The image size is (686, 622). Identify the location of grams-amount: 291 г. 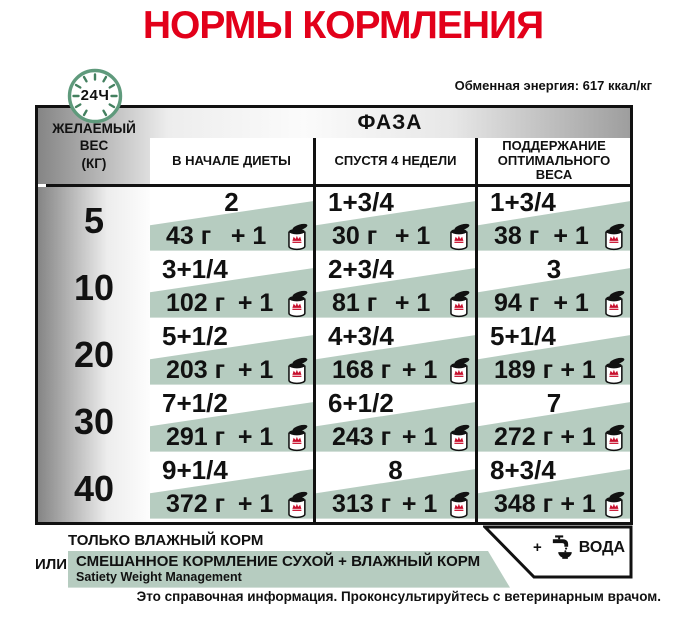
(196, 437).